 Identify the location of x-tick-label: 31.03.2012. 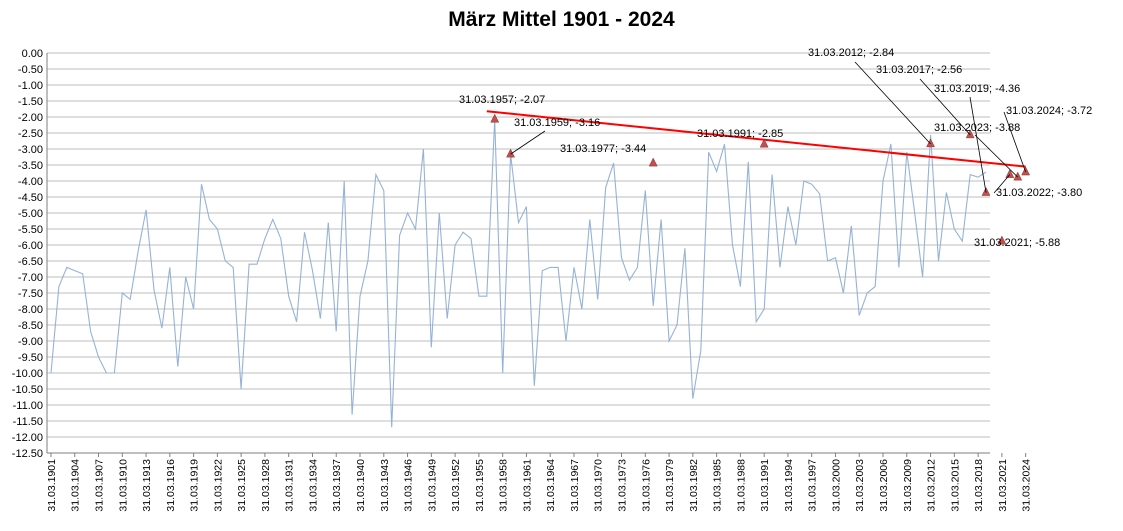
(932, 485).